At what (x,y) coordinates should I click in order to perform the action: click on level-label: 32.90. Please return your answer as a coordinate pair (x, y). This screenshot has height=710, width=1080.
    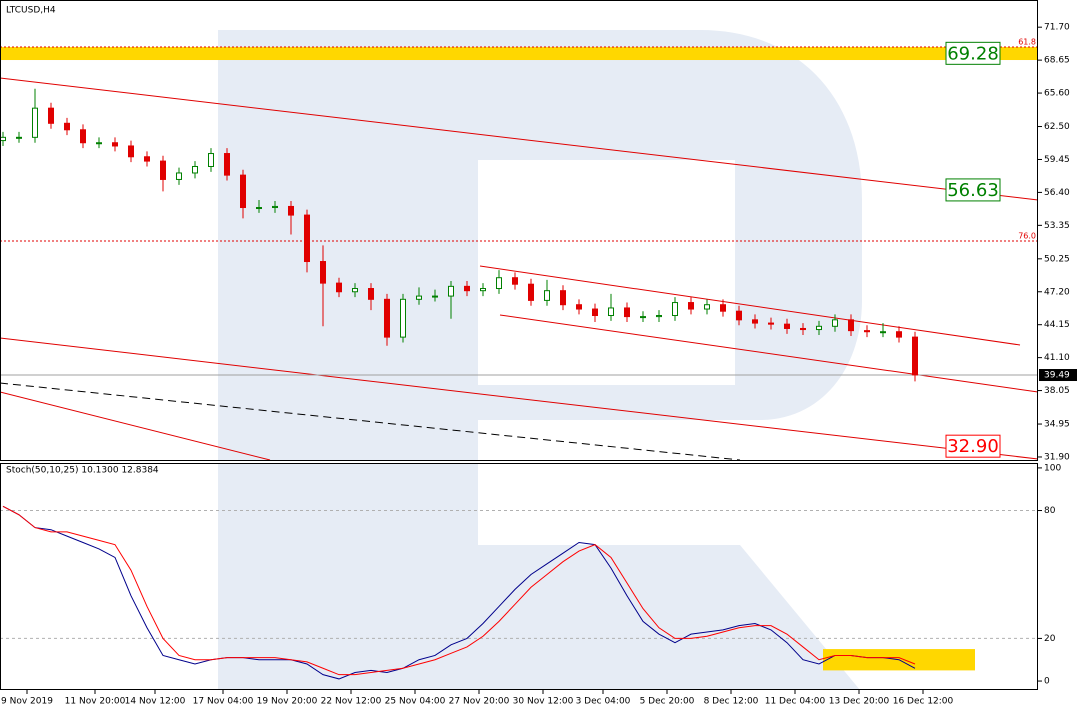
    Looking at the image, I should click on (973, 446).